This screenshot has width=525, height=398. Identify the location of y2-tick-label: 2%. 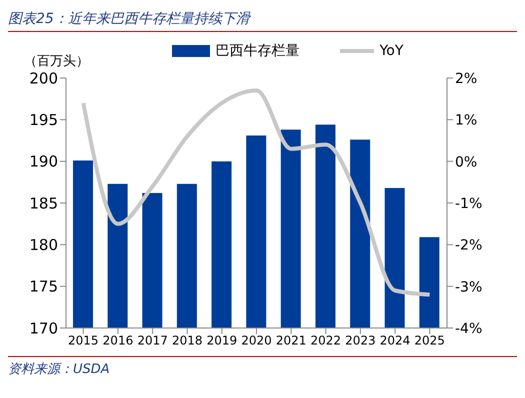
(466, 78).